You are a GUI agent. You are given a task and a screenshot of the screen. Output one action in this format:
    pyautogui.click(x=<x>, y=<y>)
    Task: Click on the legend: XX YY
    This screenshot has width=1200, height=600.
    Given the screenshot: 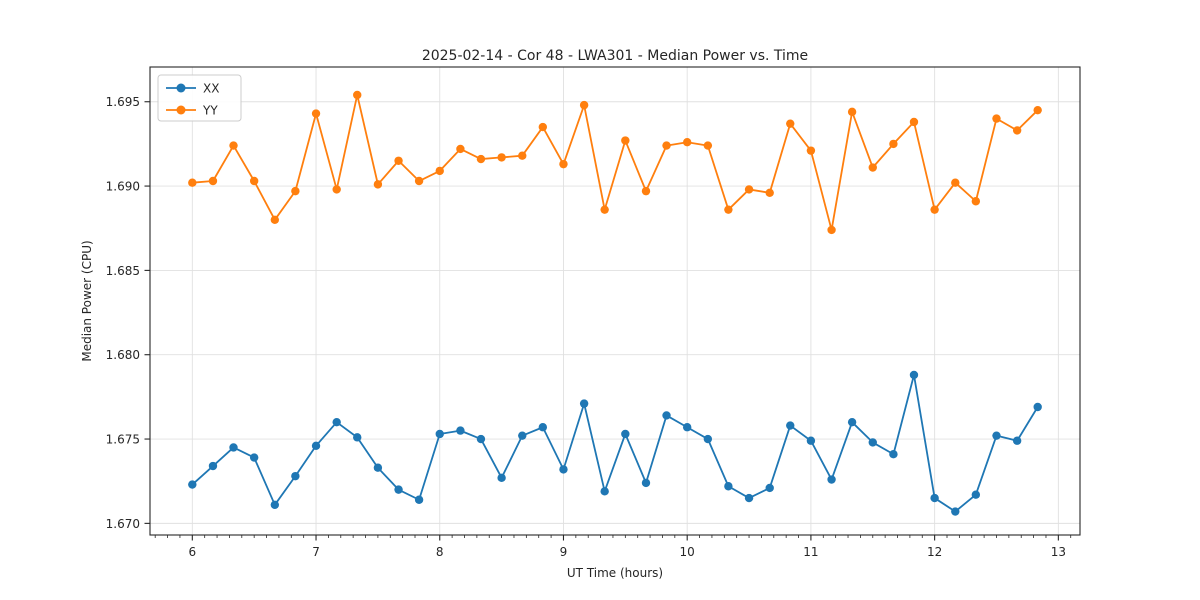 What is the action you would take?
    pyautogui.click(x=199, y=98)
    